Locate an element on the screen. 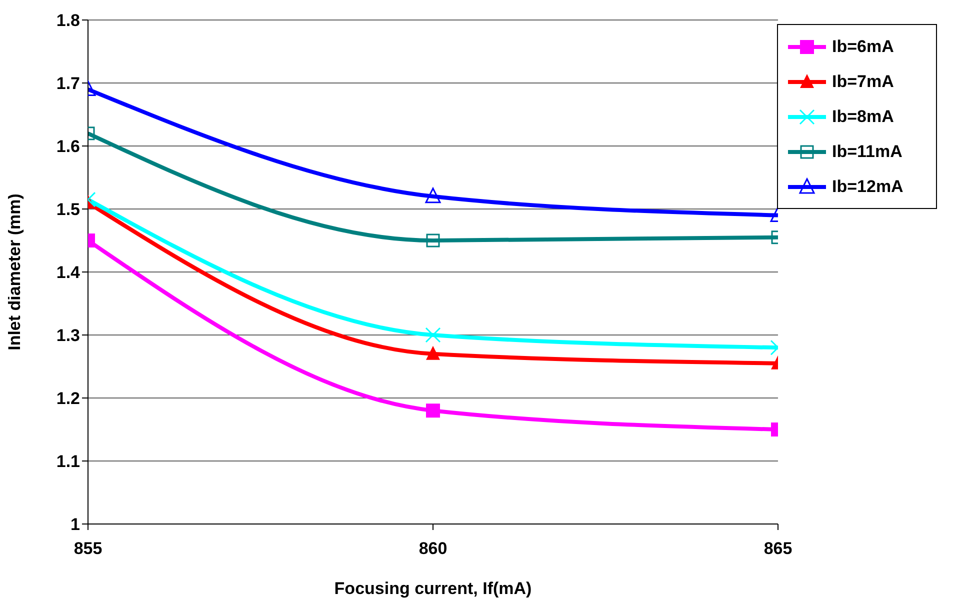  y-tick-label: 1 is located at coordinates (75, 524).